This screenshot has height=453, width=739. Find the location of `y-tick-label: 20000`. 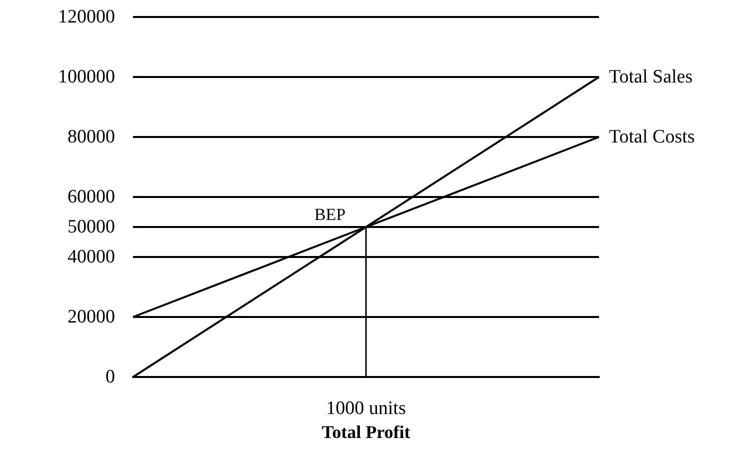

y-tick-label: 20000 is located at coordinates (91, 317).